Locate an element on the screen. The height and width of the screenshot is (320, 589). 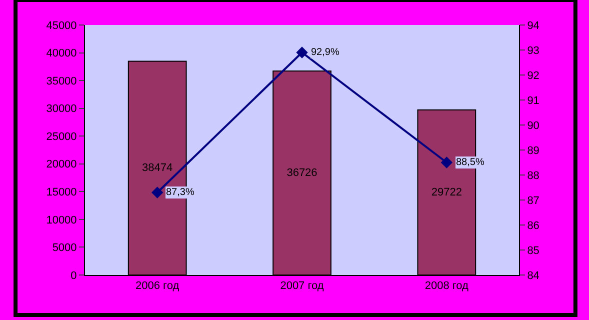
y2-tick-label: 93 is located at coordinates (533, 50).